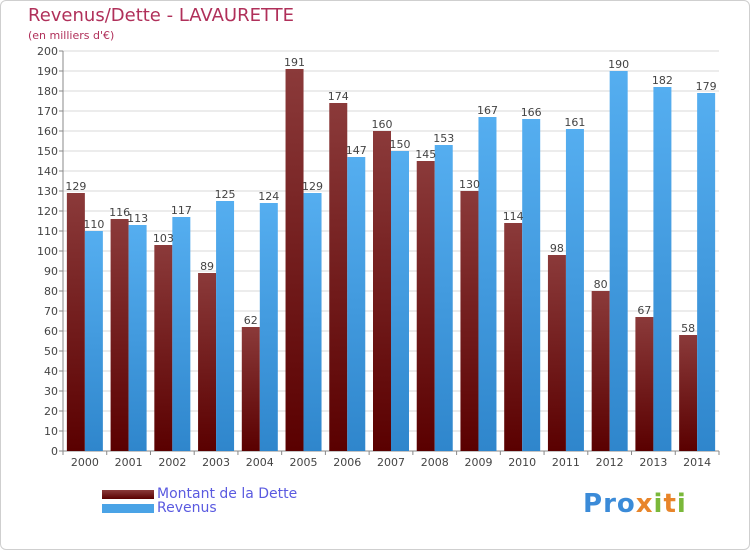  Describe the element at coordinates (51, 291) in the screenshot. I see `y-tick-label: 80` at that location.